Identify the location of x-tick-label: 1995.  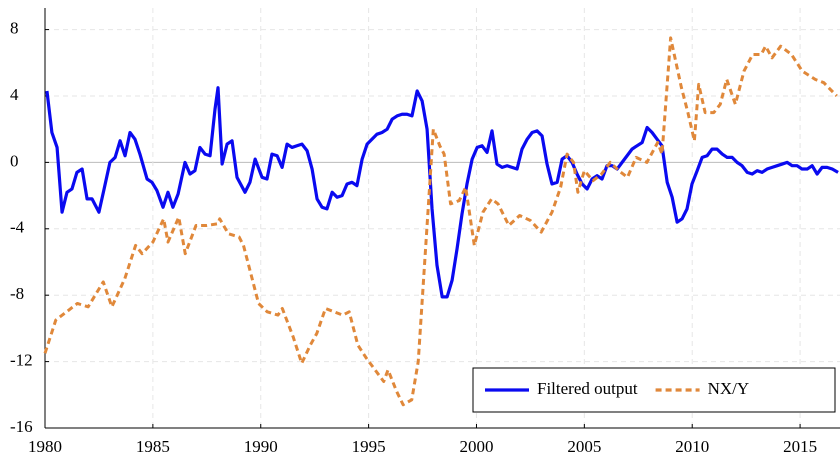
(369, 446).